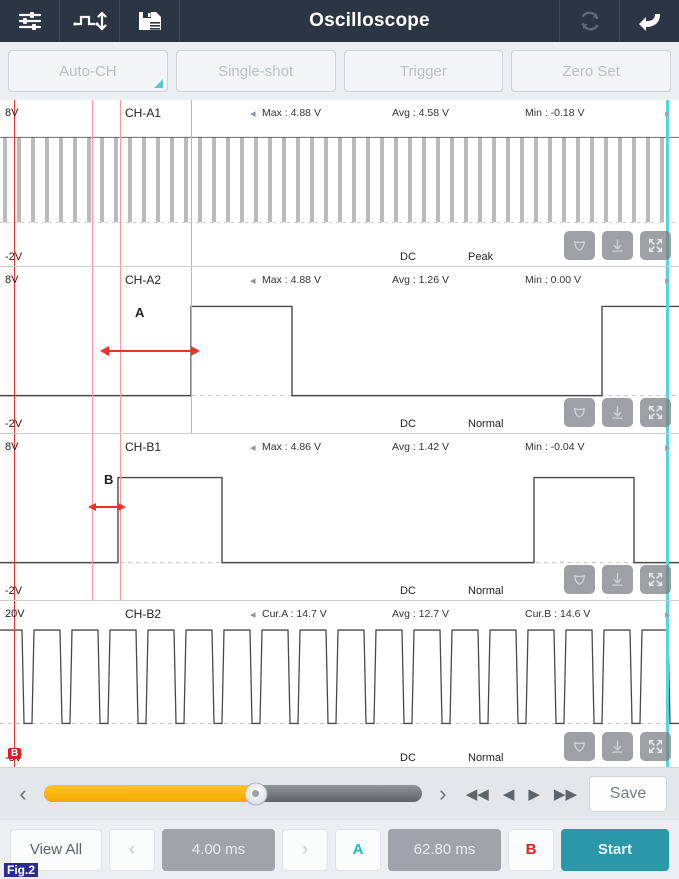  I want to click on cursor-b-badge: B, so click(15, 753).